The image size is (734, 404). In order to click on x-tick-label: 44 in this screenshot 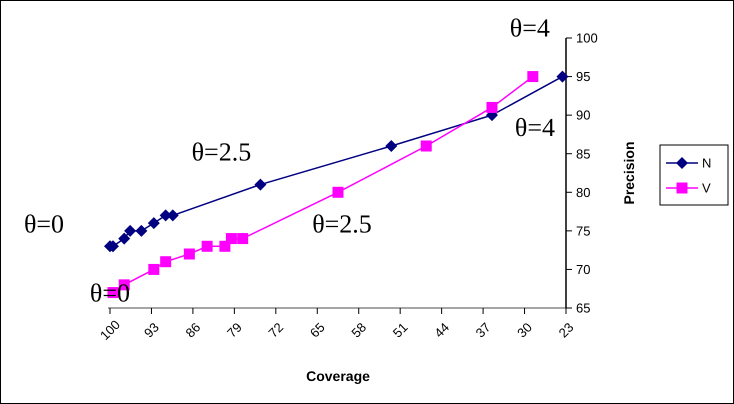, I will do `click(441, 330)`.